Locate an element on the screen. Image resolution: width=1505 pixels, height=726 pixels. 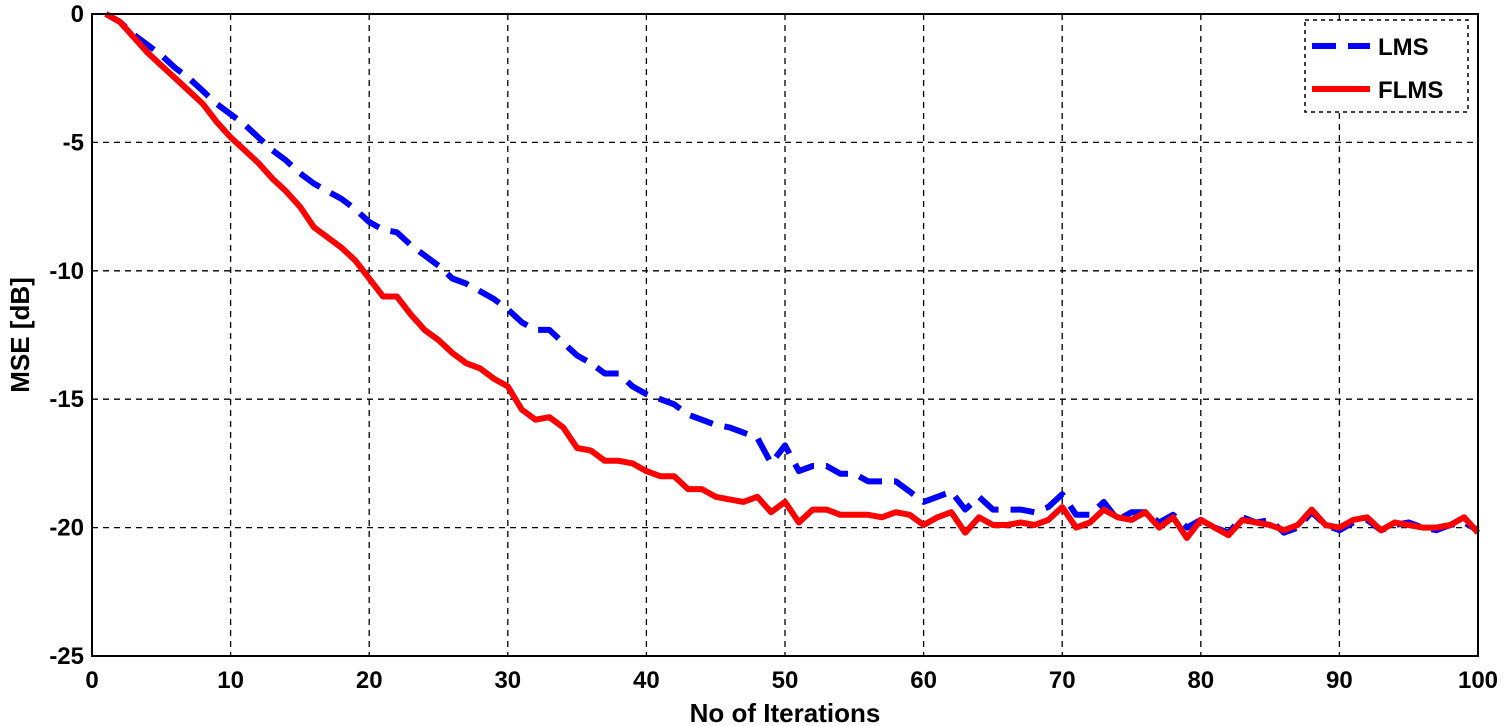
y-tick-label: -20 is located at coordinates (66, 528).